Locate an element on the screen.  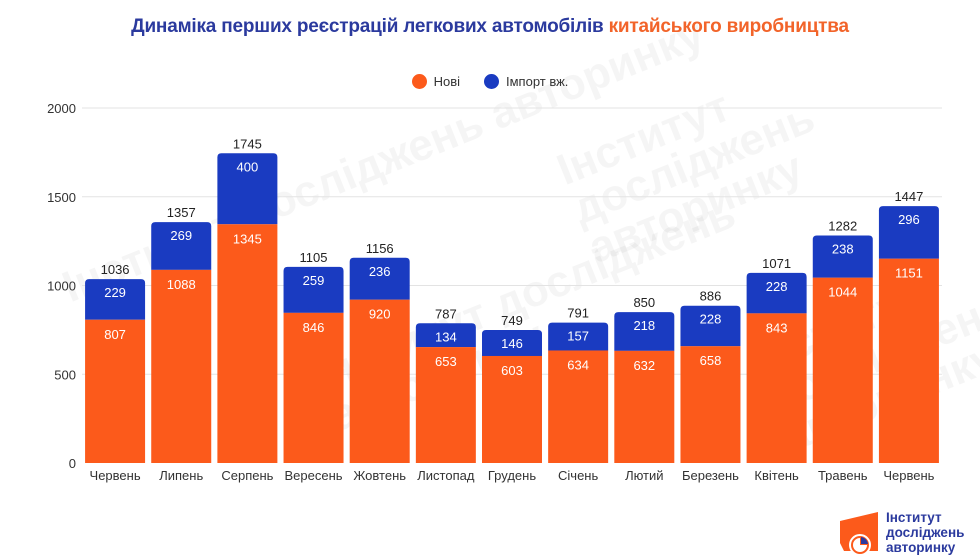
x-tick-label: Березень is located at coordinates (710, 475).